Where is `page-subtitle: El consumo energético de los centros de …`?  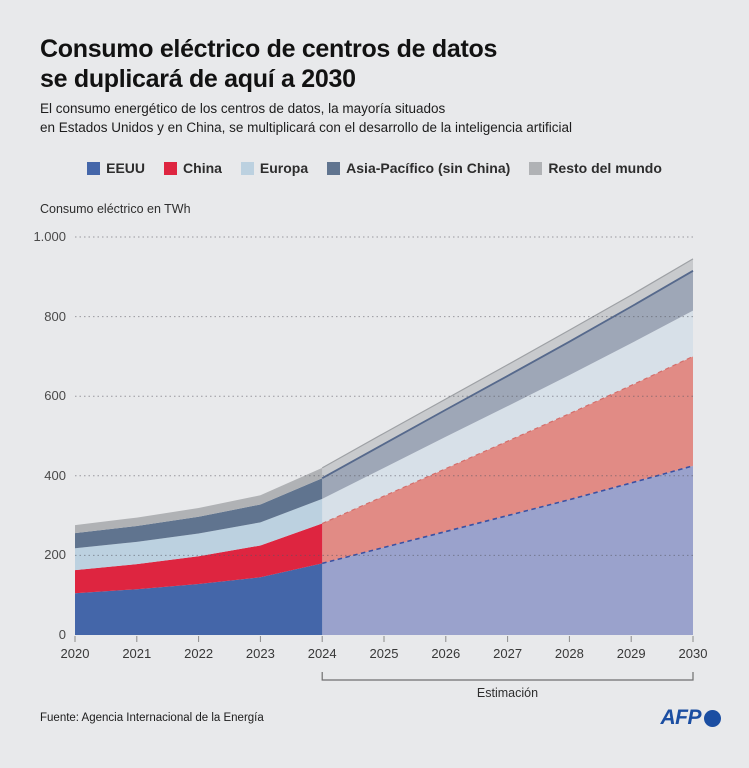 page-subtitle: El consumo energético de los centros de … is located at coordinates (380, 118).